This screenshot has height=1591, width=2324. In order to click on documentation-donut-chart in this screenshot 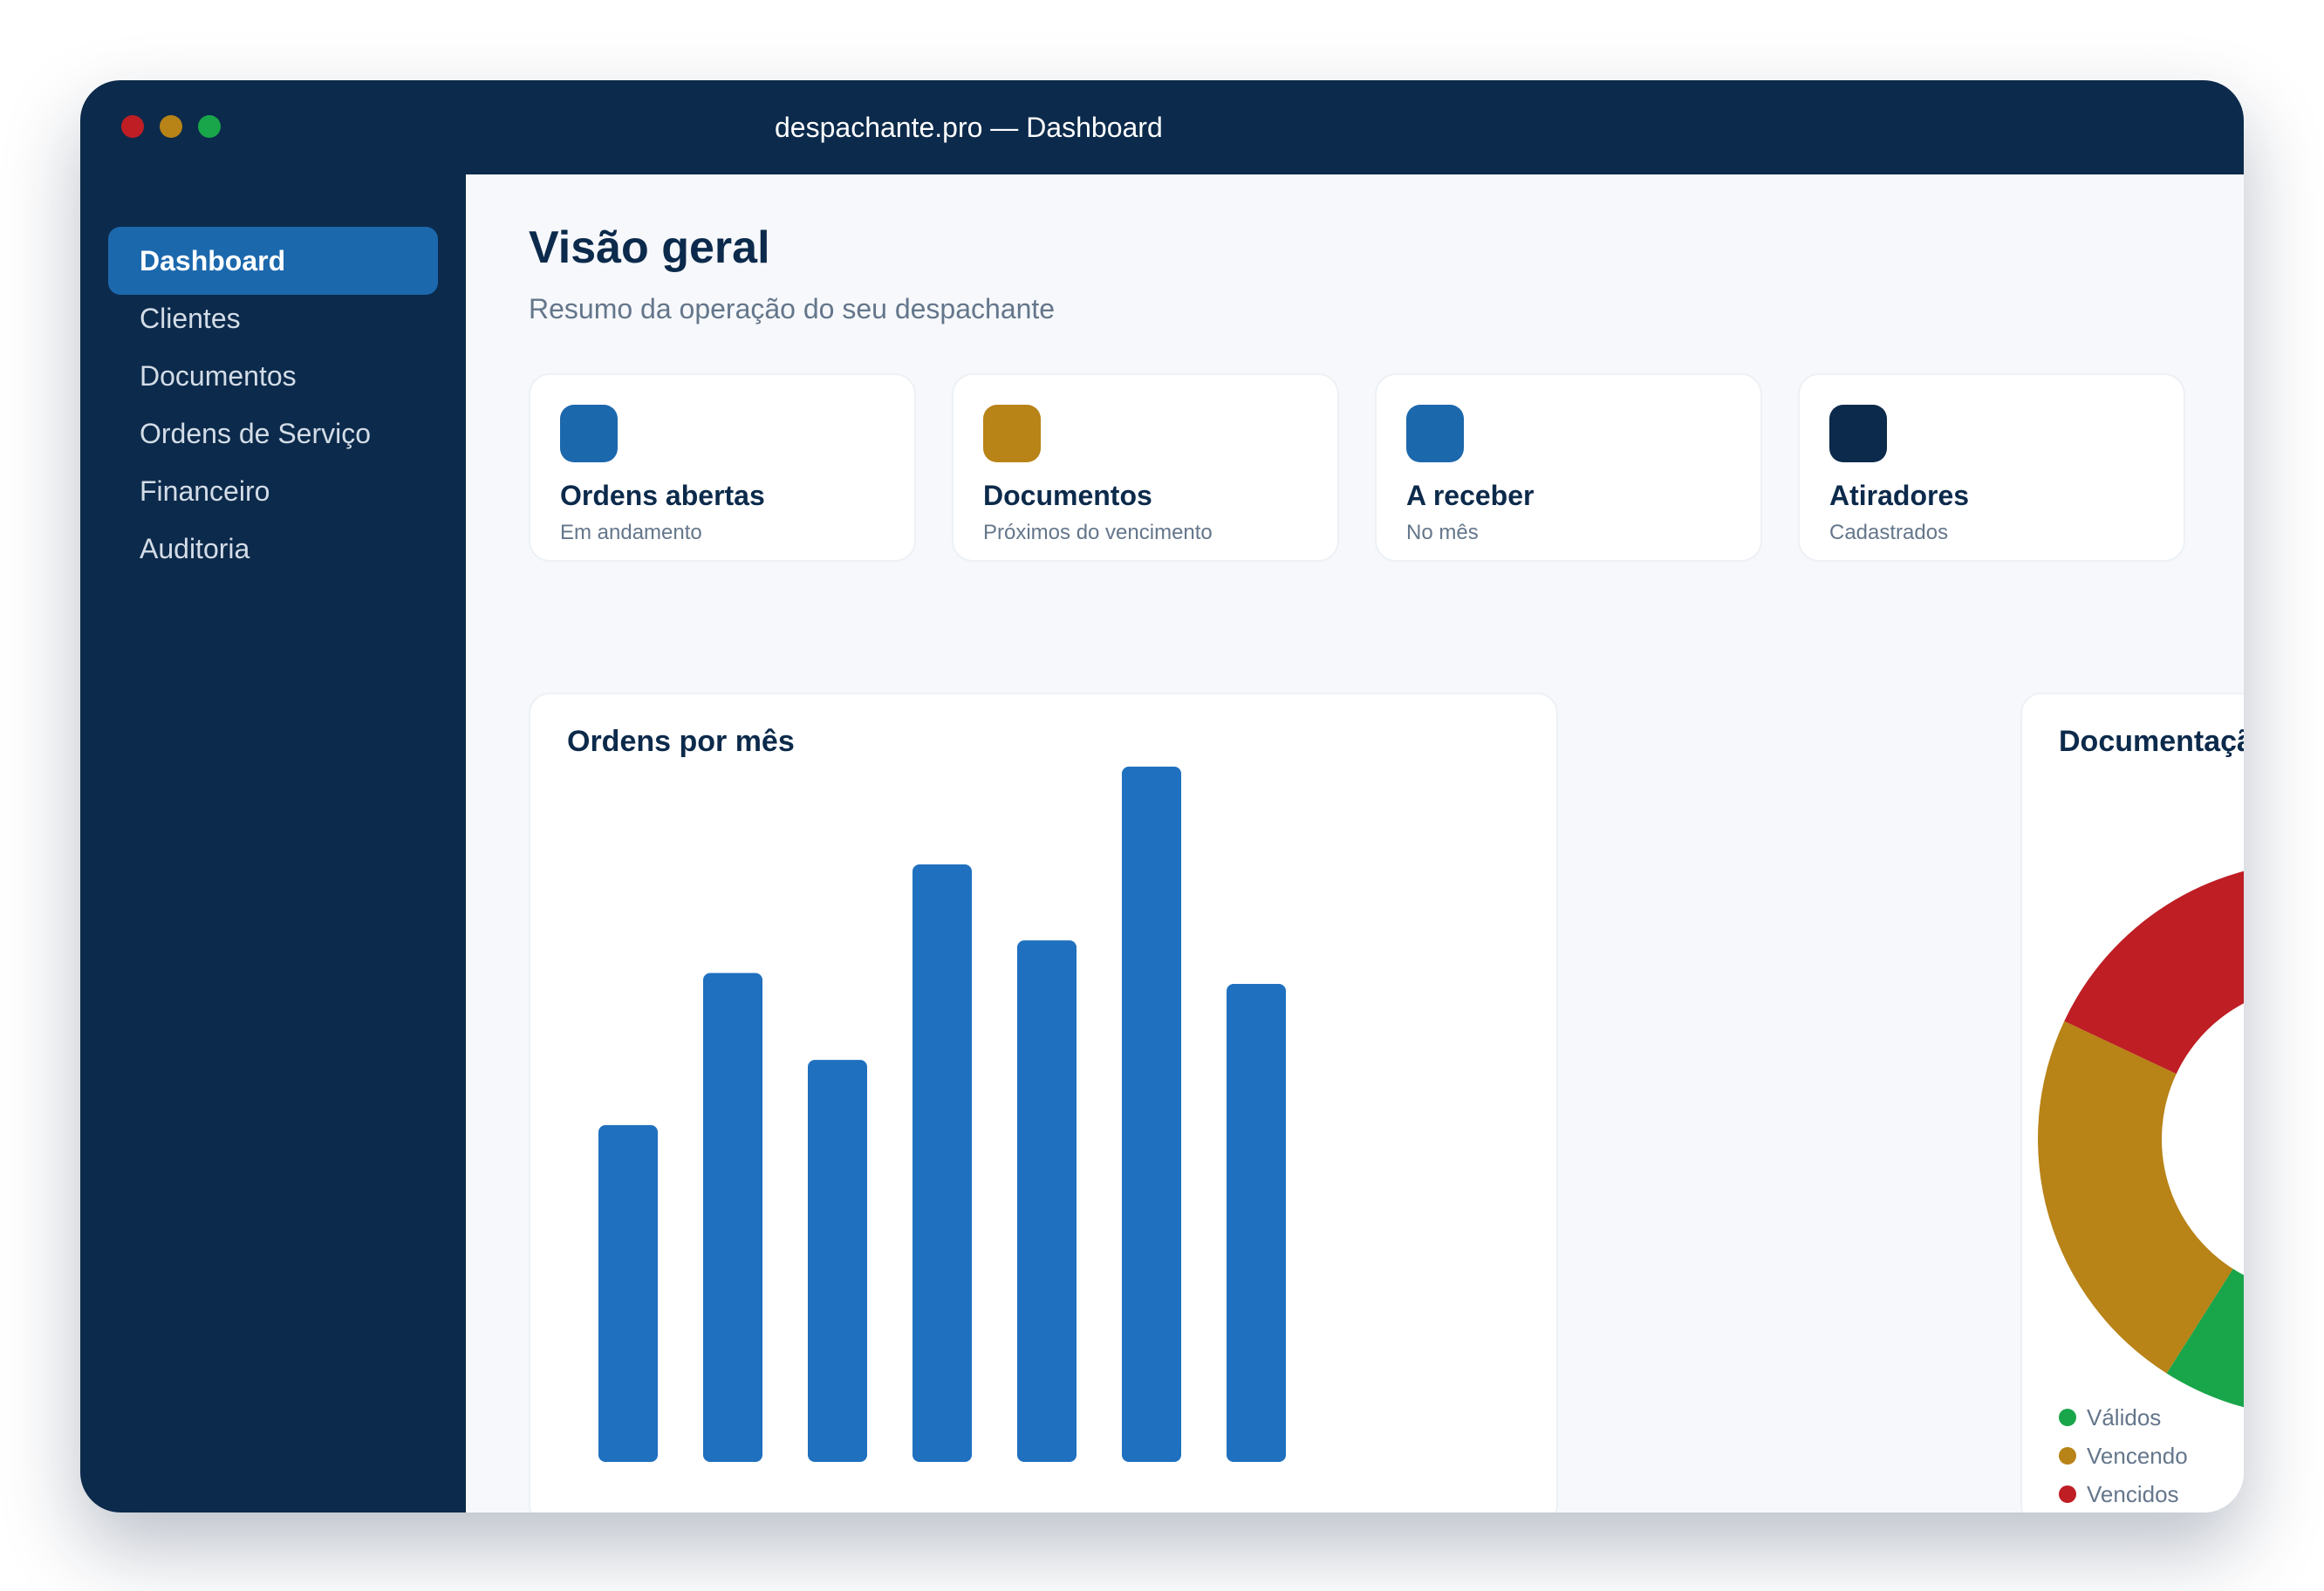, I will do `click(2141, 1140)`.